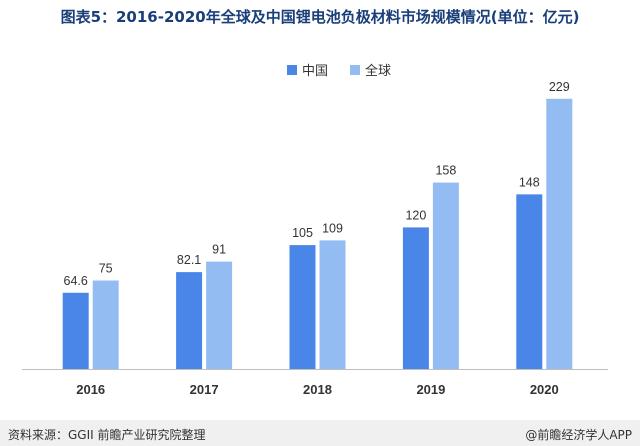 This screenshot has width=640, height=446. Describe the element at coordinates (106, 269) in the screenshot. I see `data-label-global-2016: 75` at that location.